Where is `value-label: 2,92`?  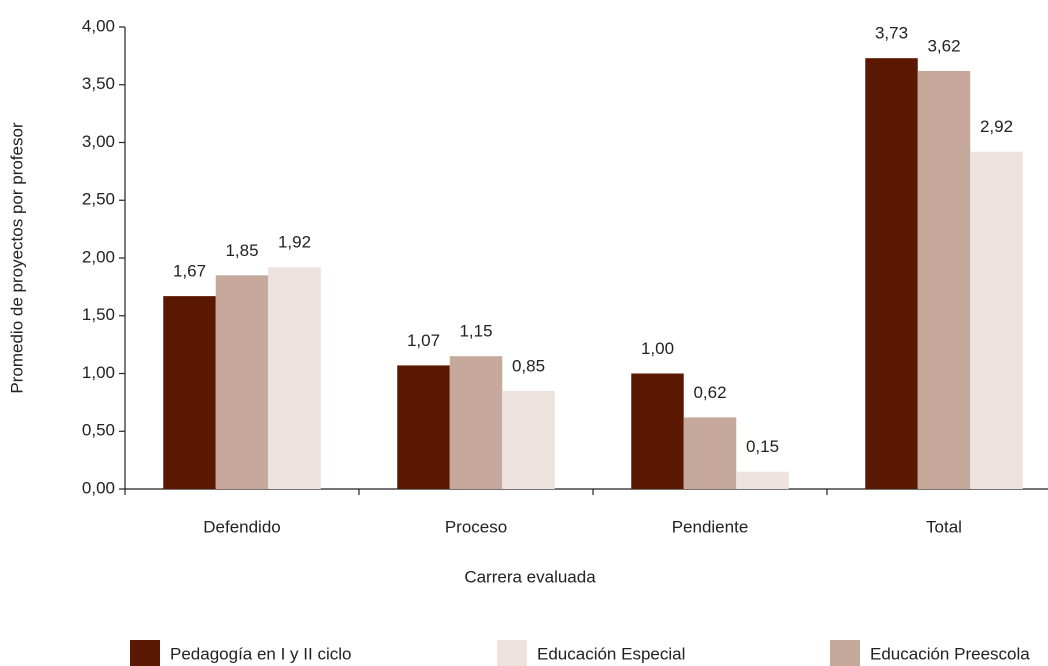
value-label: 2,92 is located at coordinates (996, 126).